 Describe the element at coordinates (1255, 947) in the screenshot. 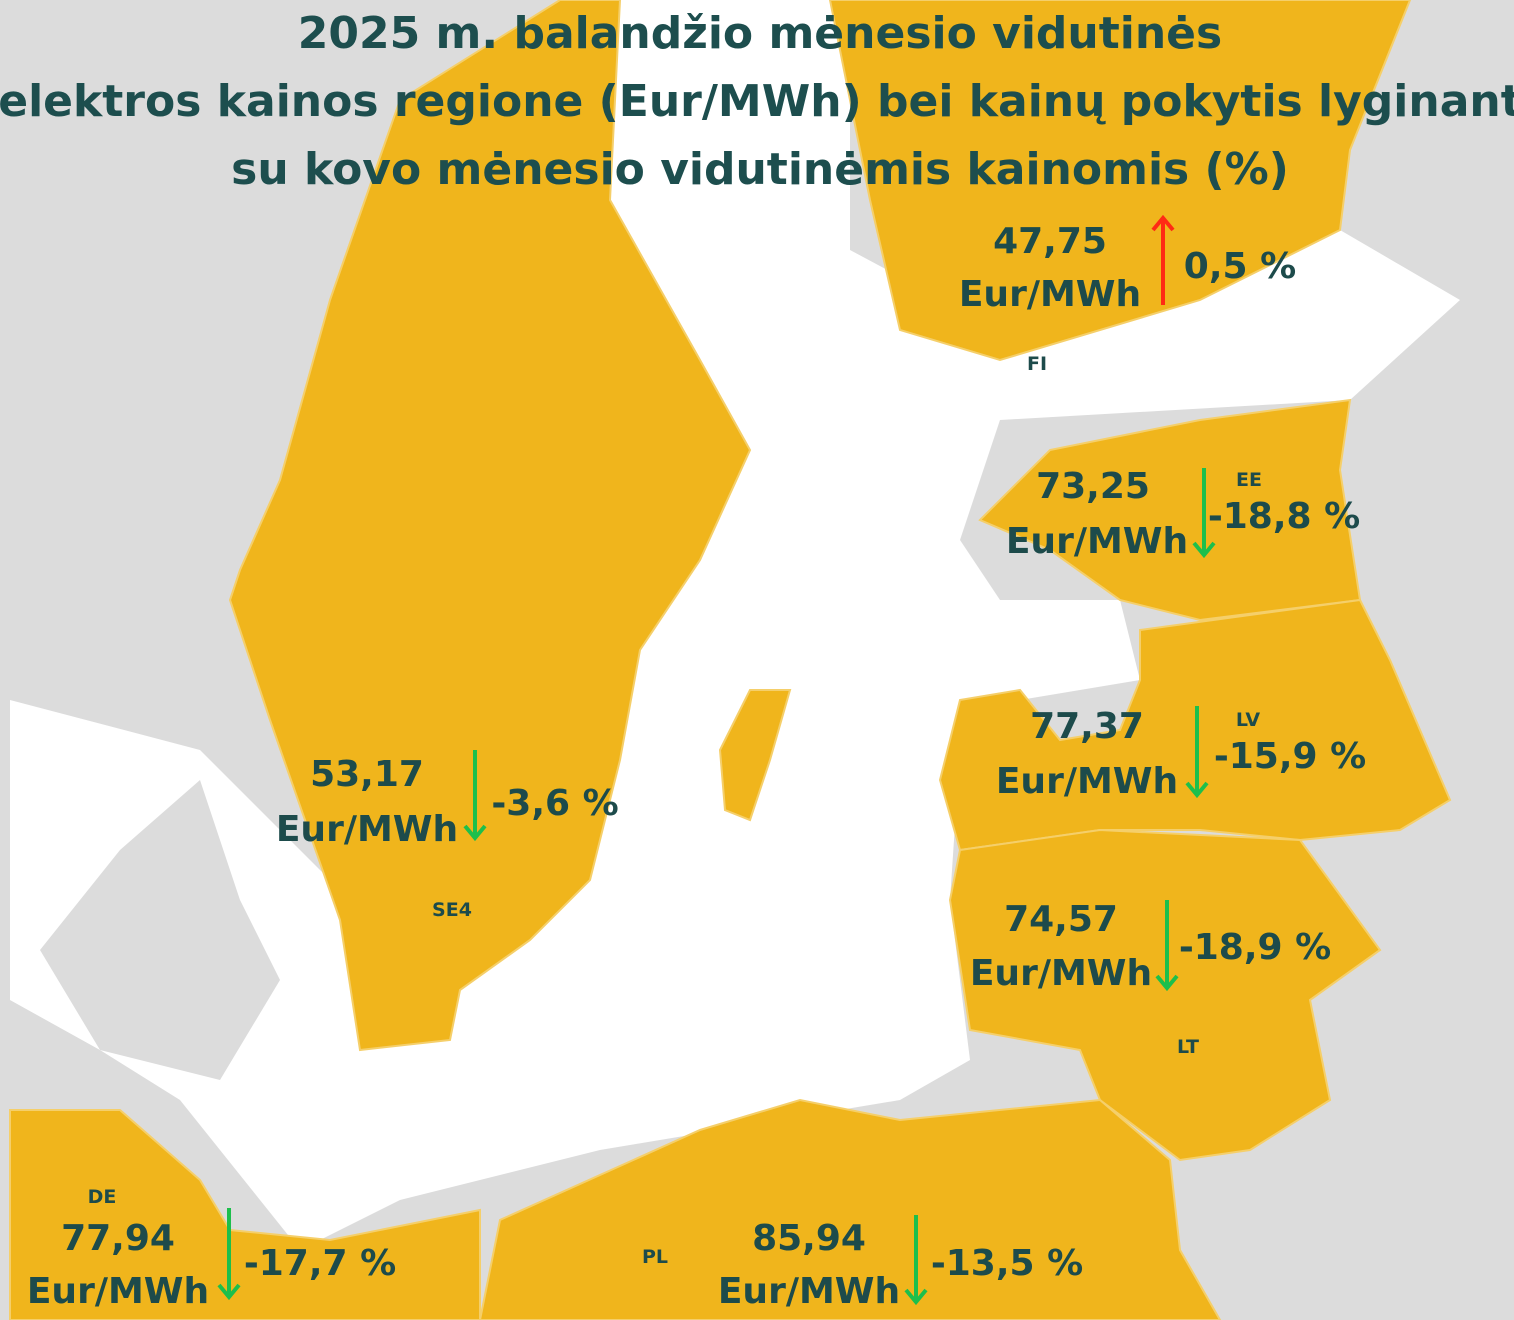

I see `change: -18,9 %` at that location.